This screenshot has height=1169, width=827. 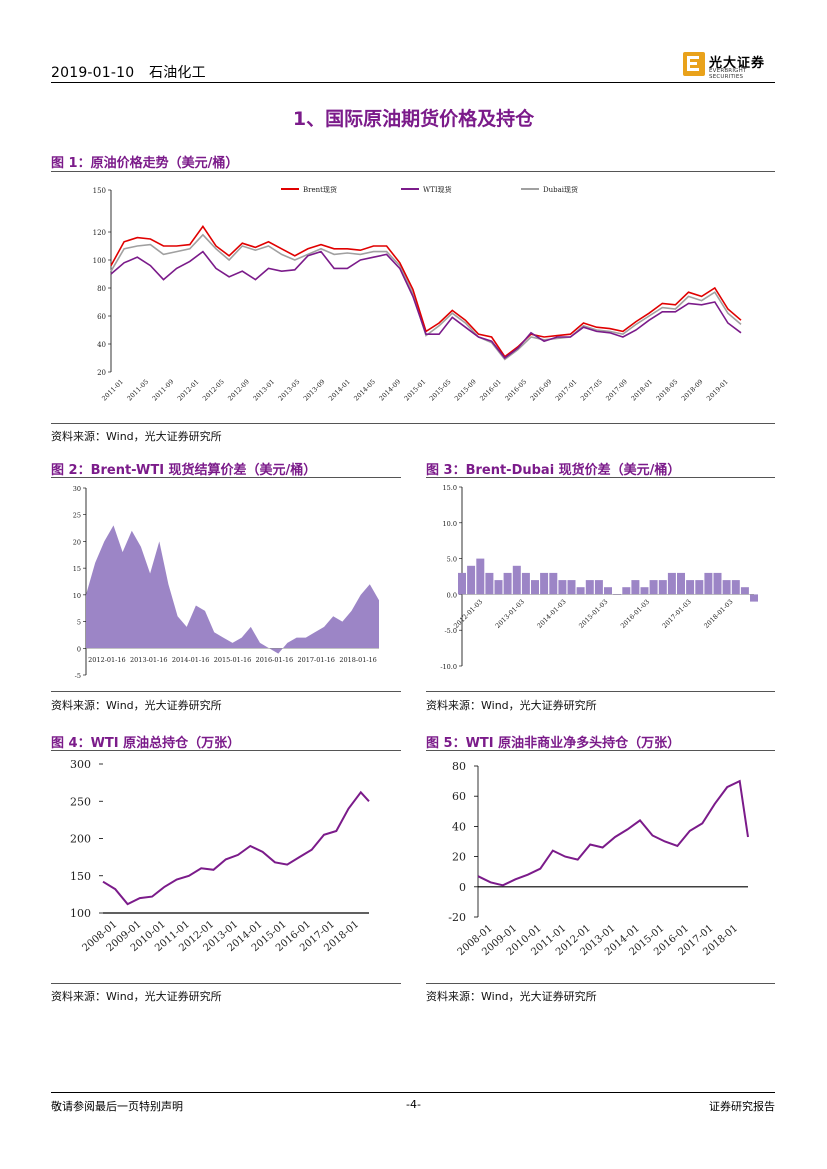 What do you see at coordinates (177, 73) in the screenshot?
I see `report-sector: 石油化工` at bounding box center [177, 73].